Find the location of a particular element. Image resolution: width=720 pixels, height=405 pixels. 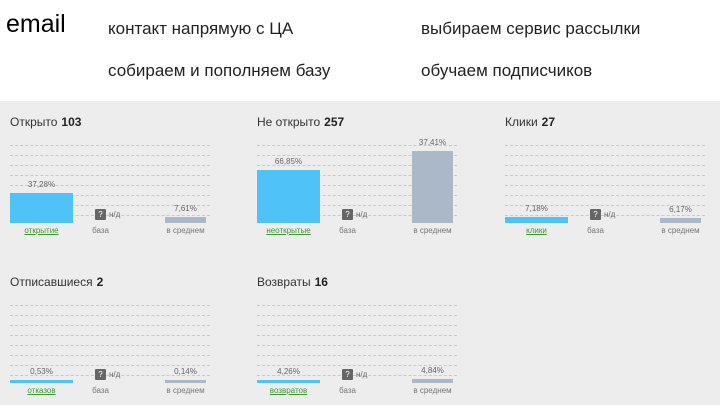

metric-count: 16 is located at coordinates (321, 282).